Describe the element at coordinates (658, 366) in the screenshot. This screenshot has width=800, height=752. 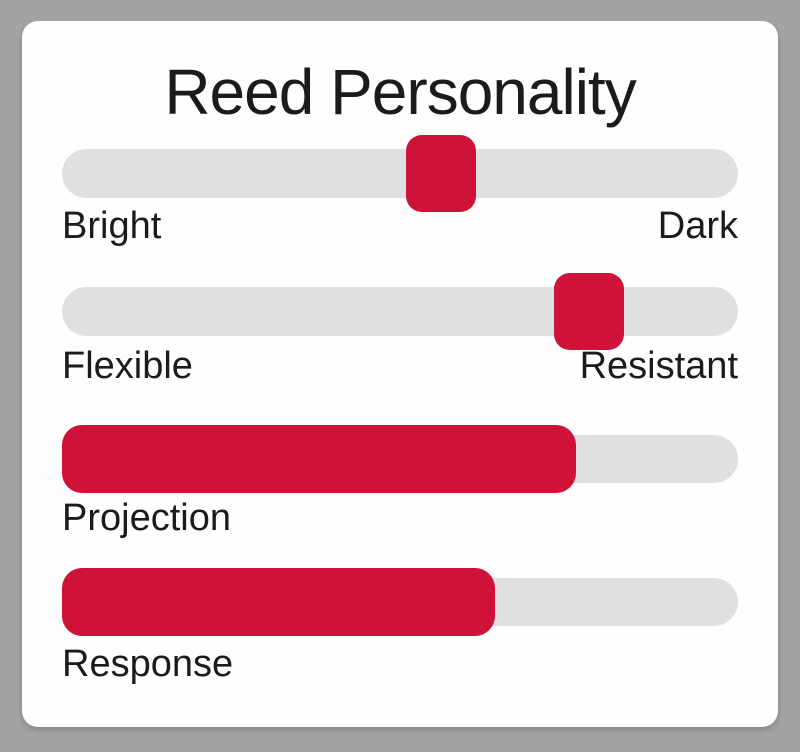
I see `flexibility-right-label: Resistant` at that location.